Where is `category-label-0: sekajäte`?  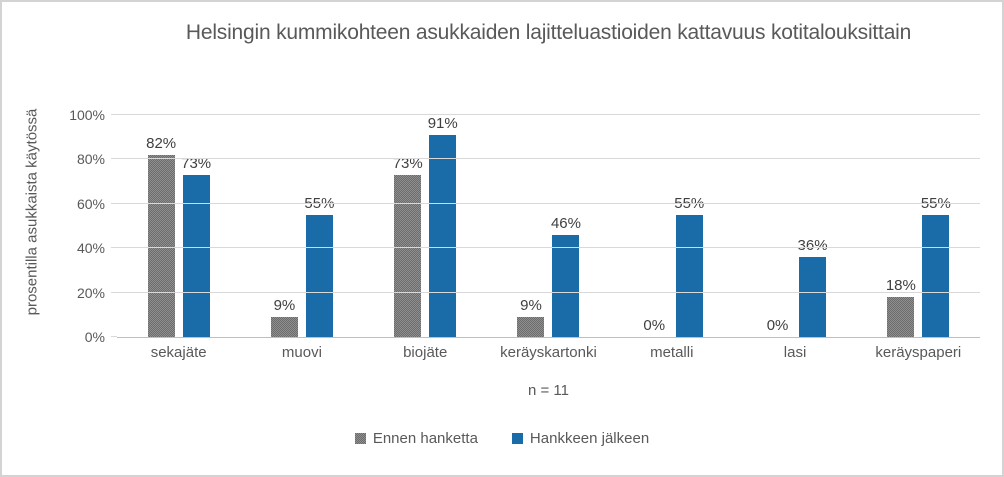
category-label-0: sekajäte is located at coordinates (178, 352).